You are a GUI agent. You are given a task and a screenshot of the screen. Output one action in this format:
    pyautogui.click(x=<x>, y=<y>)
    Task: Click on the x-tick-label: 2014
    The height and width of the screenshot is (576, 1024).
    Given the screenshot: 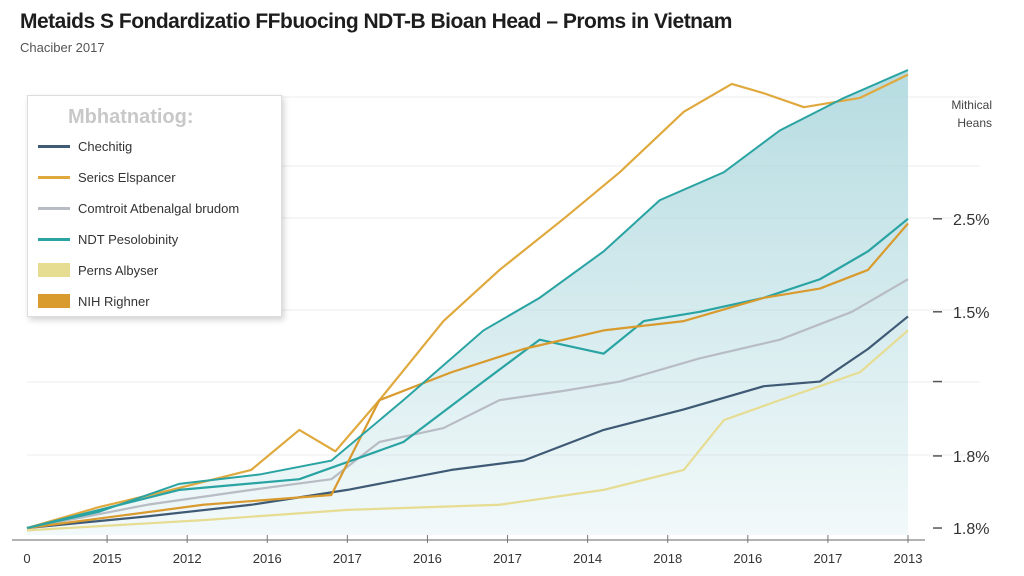 What is the action you would take?
    pyautogui.click(x=587, y=558)
    